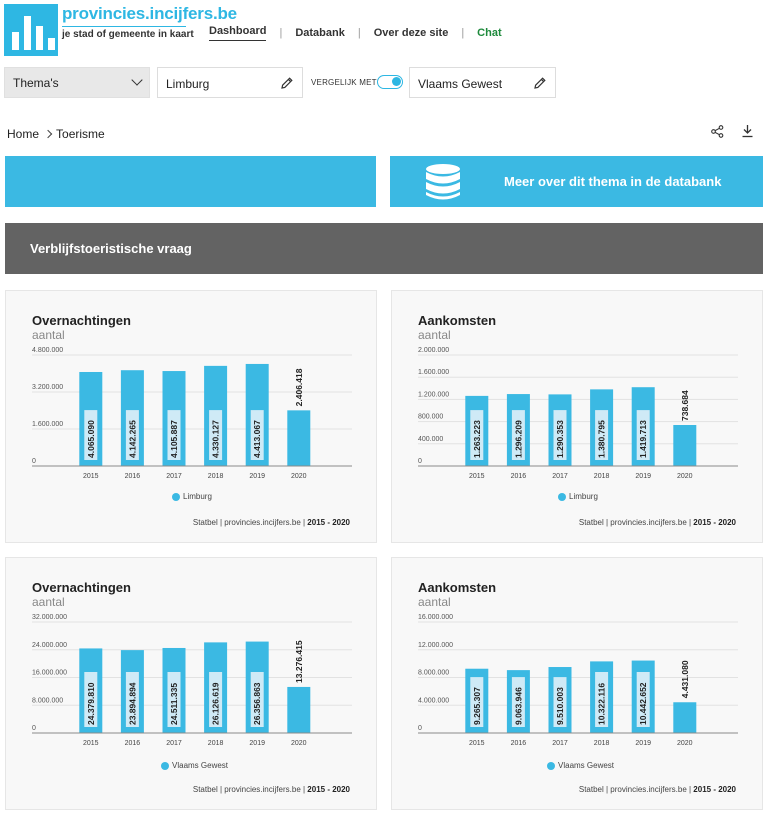 The height and width of the screenshot is (816, 767). Describe the element at coordinates (257, 703) in the screenshot. I see `data-label: 26.356.863` at that location.